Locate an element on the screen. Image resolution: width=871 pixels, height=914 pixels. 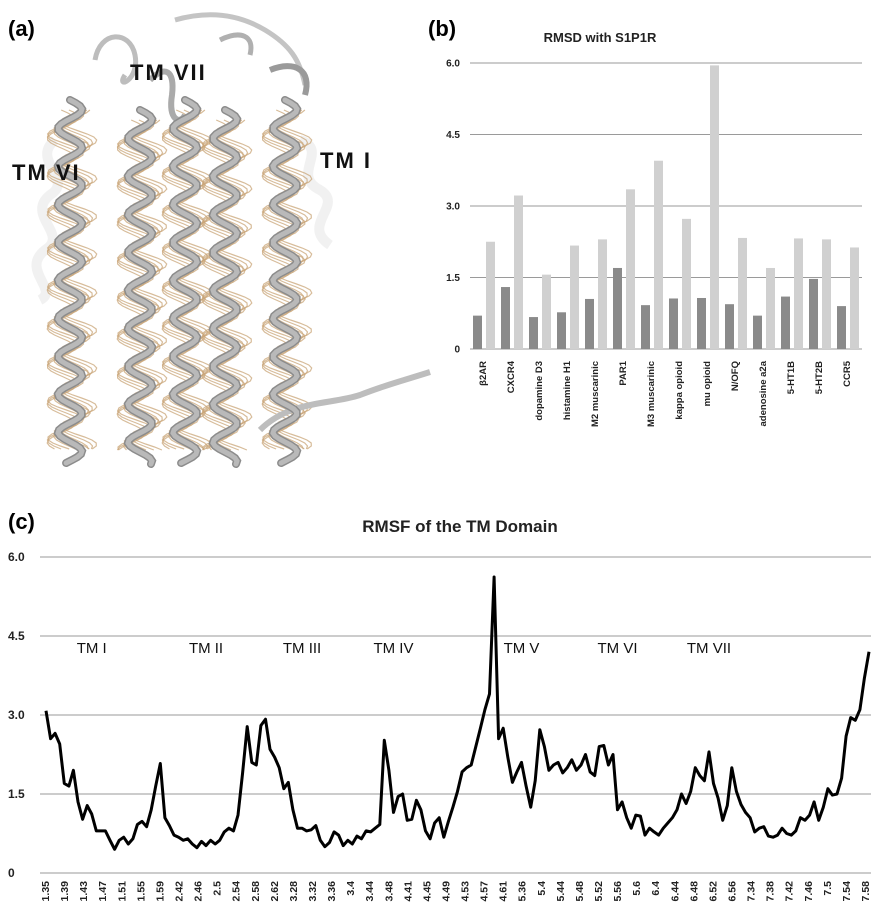
region-label: TM III is located at coordinates (302, 648).